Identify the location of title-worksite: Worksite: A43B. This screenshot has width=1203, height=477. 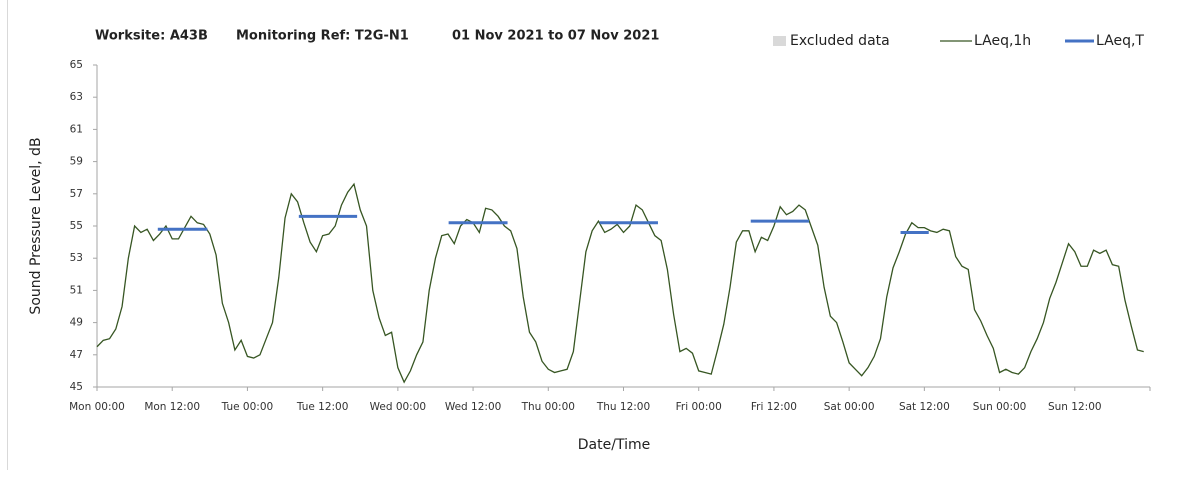
(151, 36).